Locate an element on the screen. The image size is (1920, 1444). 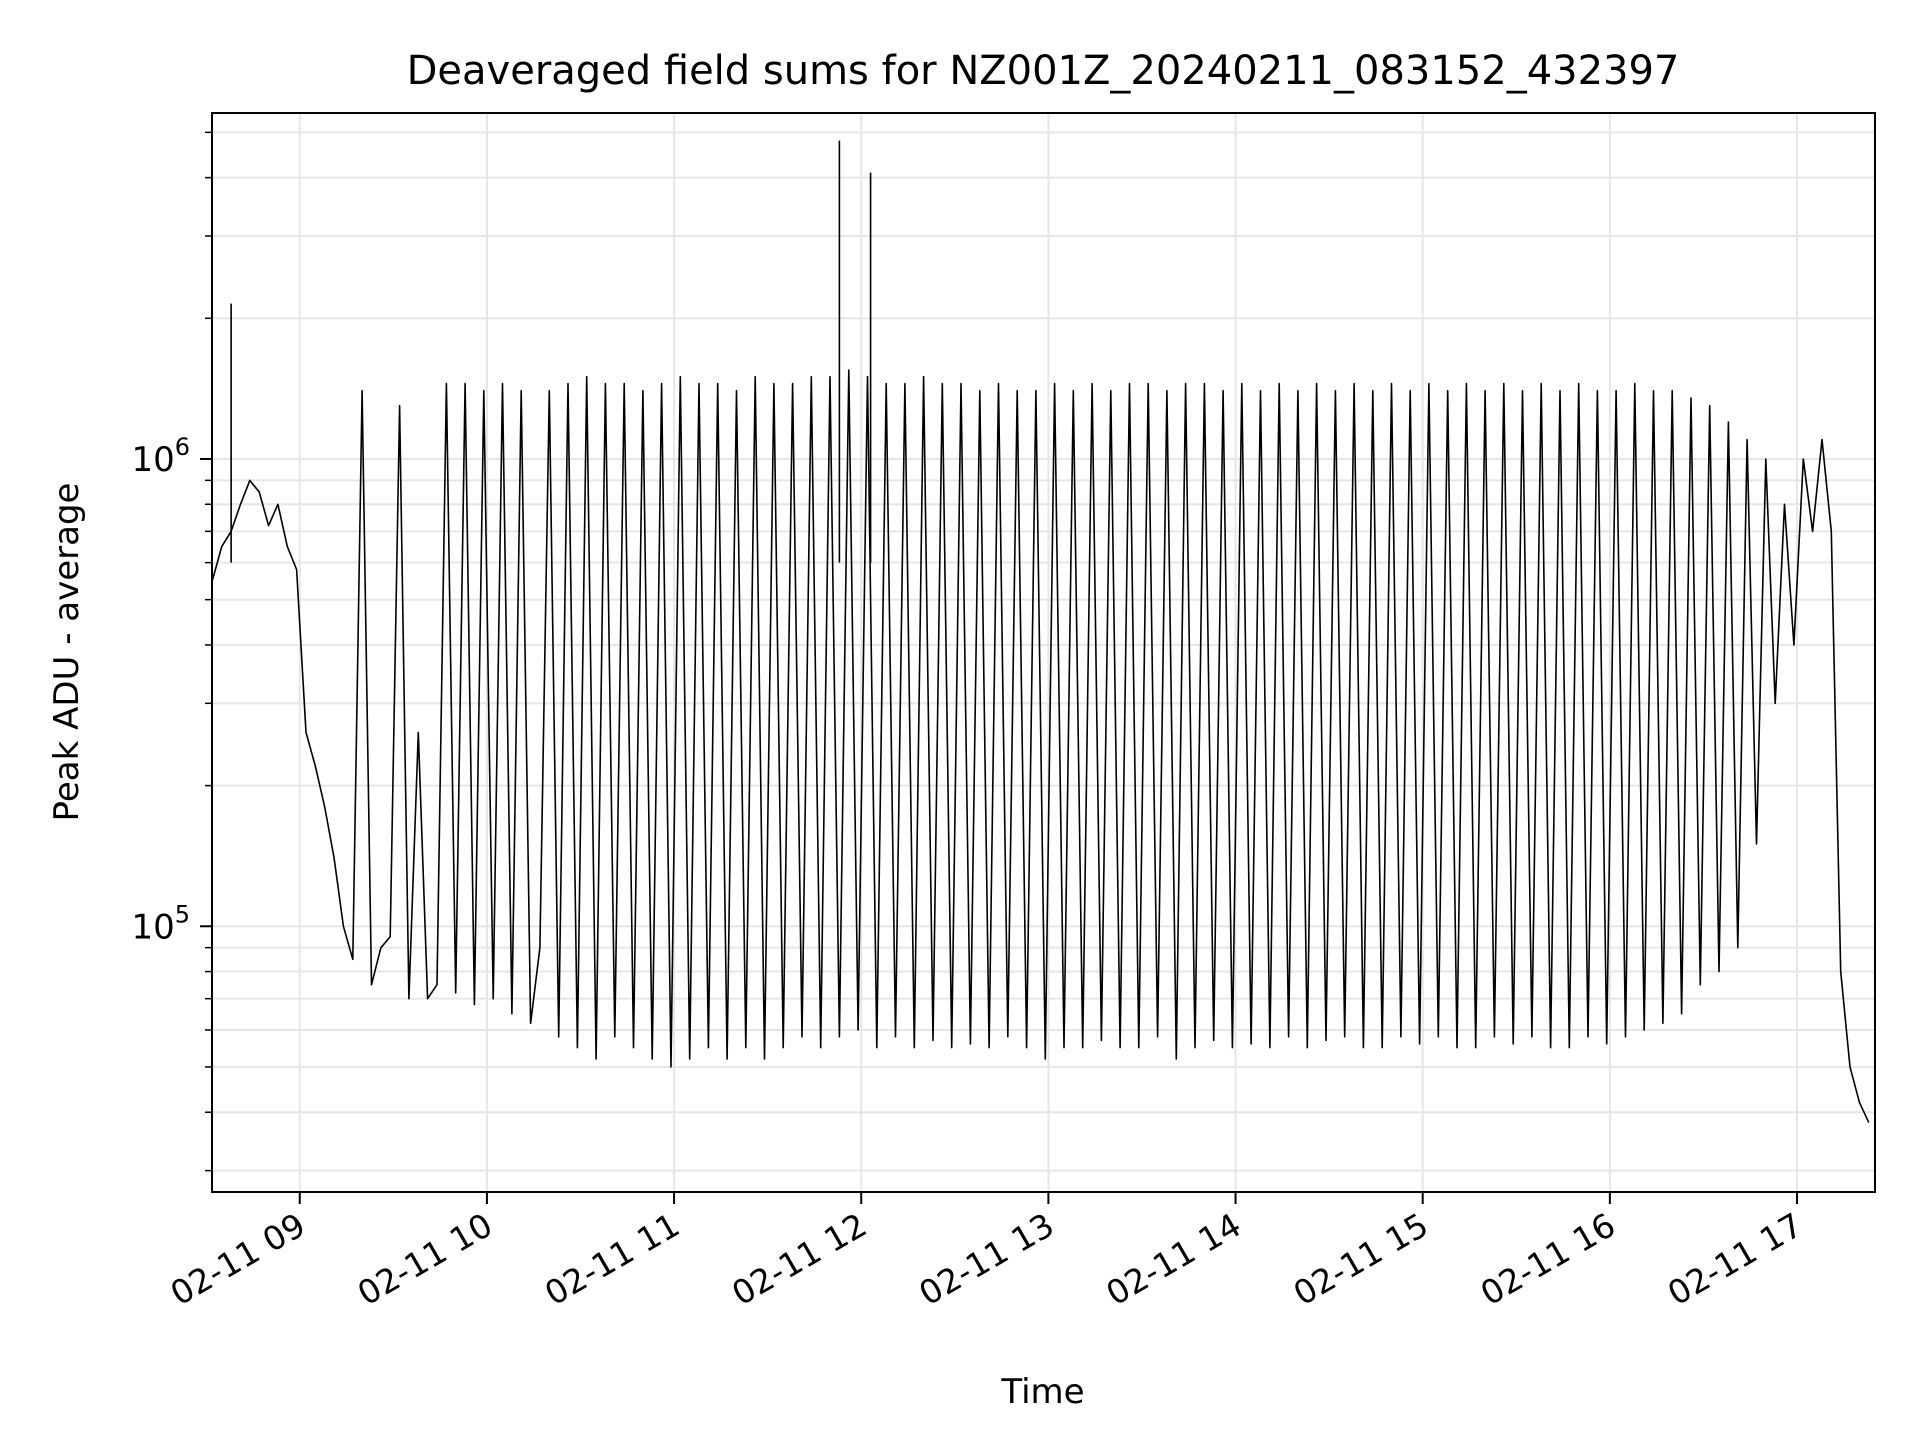
x-tick-label: 02-11 10 is located at coordinates (425, 1259).